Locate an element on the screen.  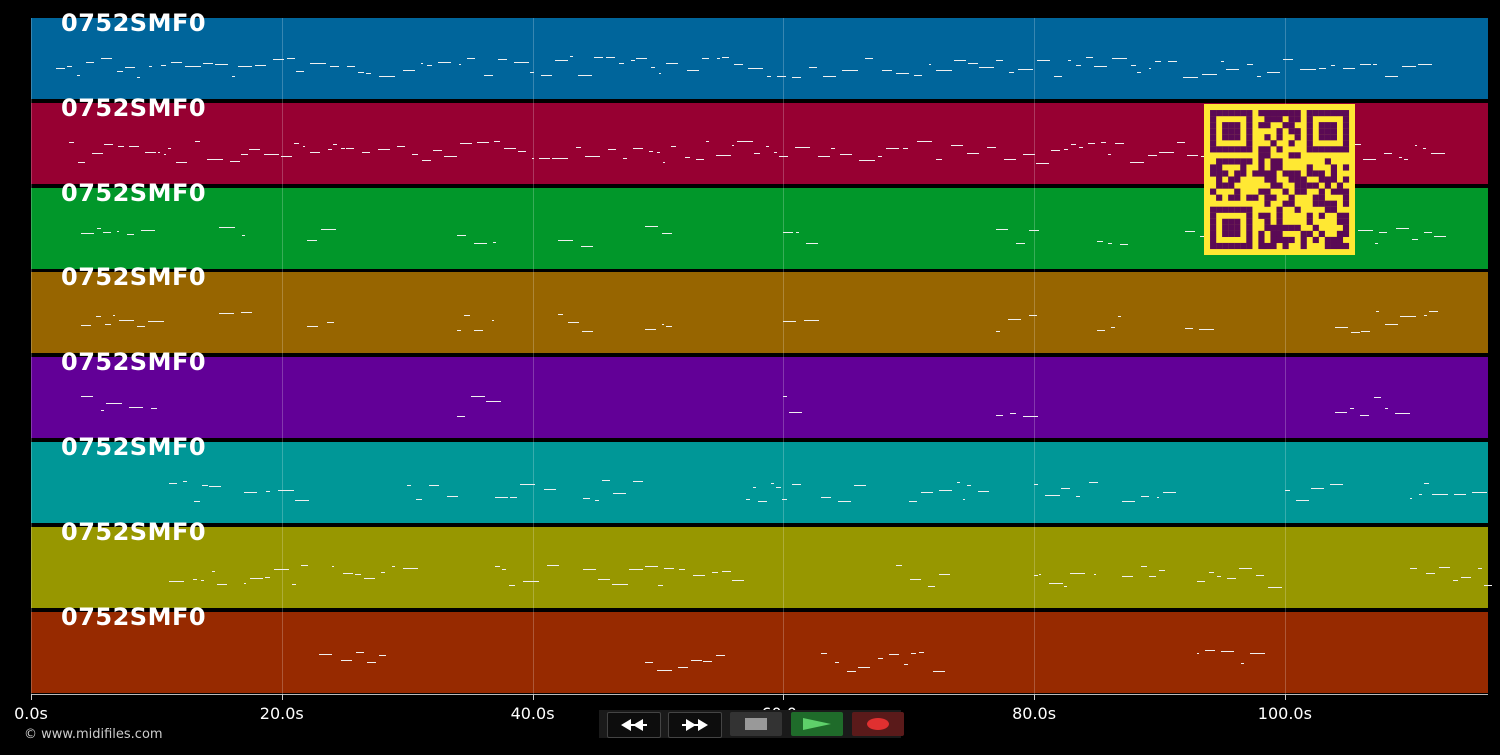
track-lane is located at coordinates (759, 567).